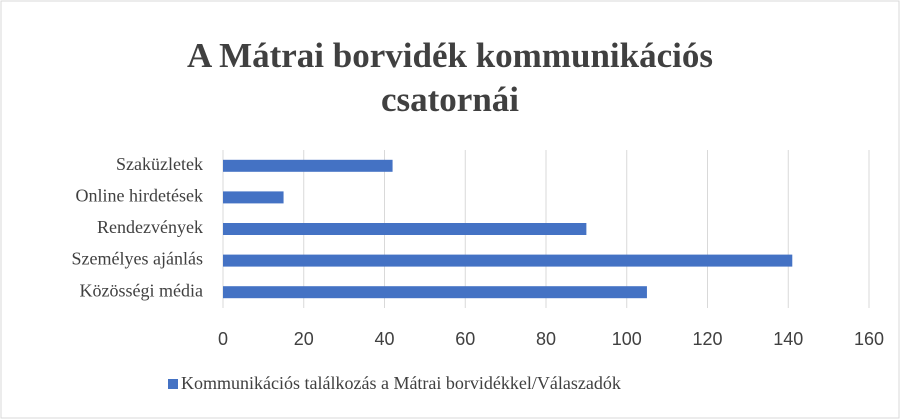 The image size is (901, 420). Describe the element at coordinates (159, 164) in the screenshot. I see `y-tick-label: Szaküzletek` at that location.